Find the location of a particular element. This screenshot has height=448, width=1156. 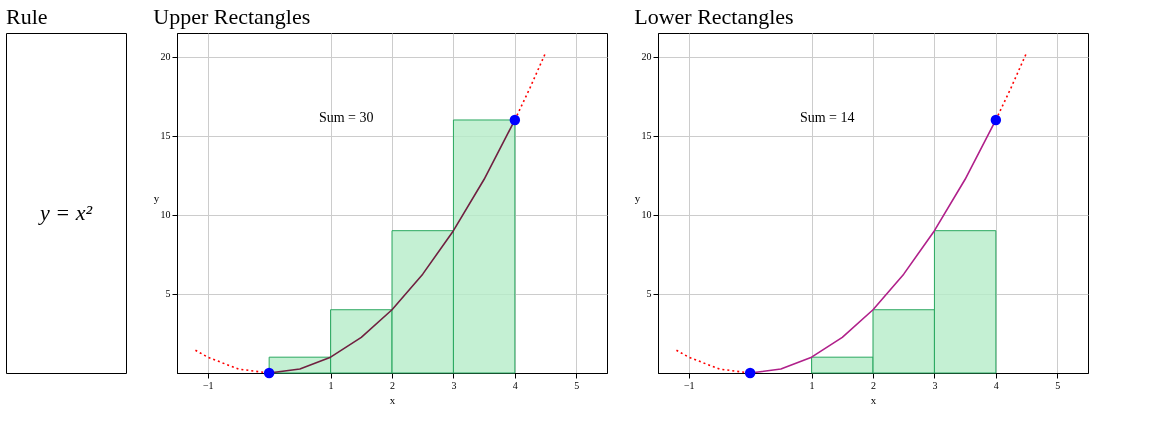

text: Rule is located at coordinates (27, 16).